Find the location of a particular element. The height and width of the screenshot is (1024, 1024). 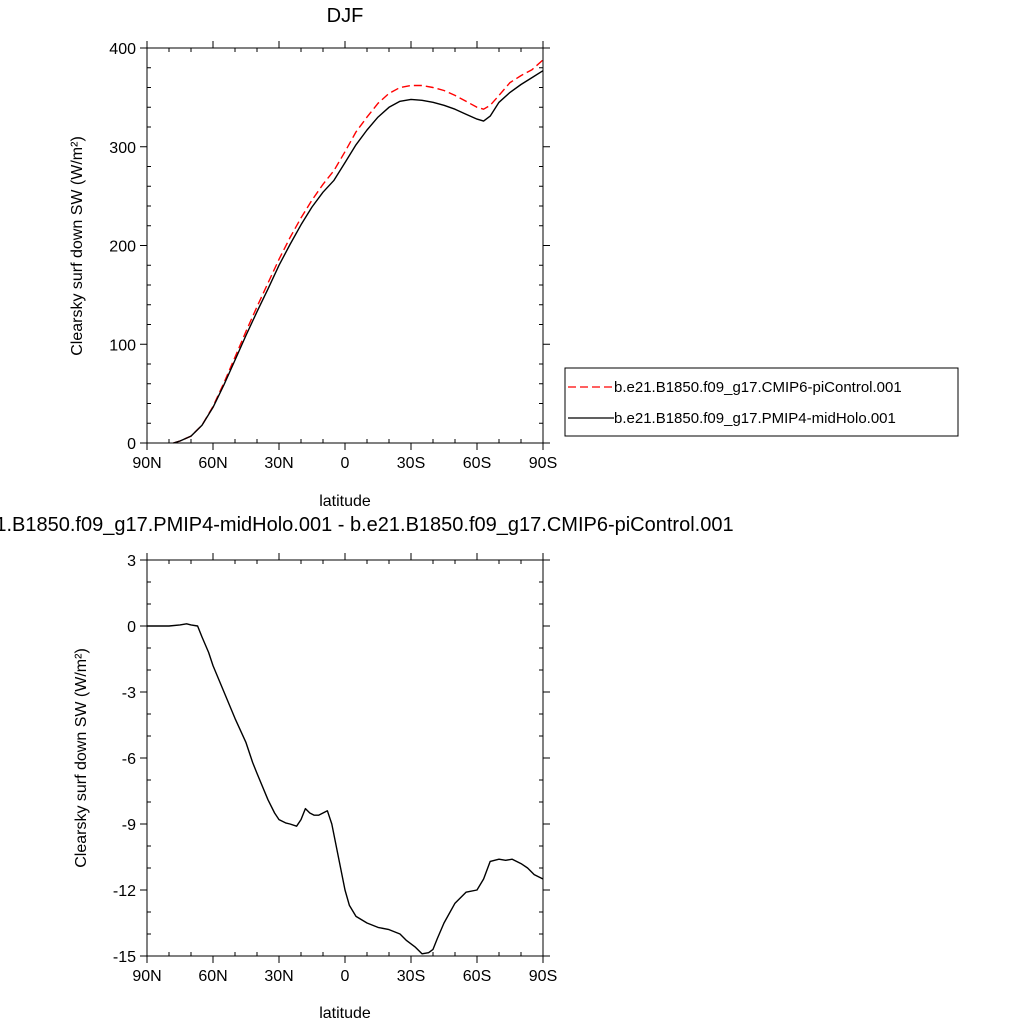

chart-bottom-x-tick-label: 90S is located at coordinates (543, 976).